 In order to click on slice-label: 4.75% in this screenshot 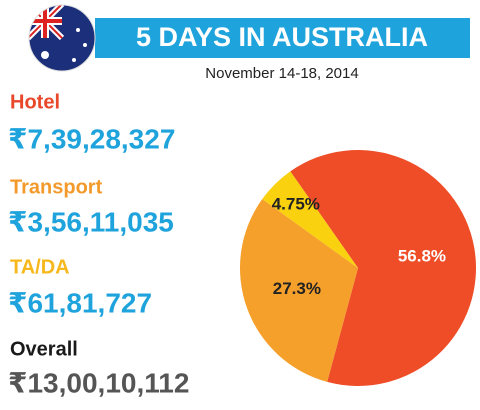, I will do `click(296, 203)`.